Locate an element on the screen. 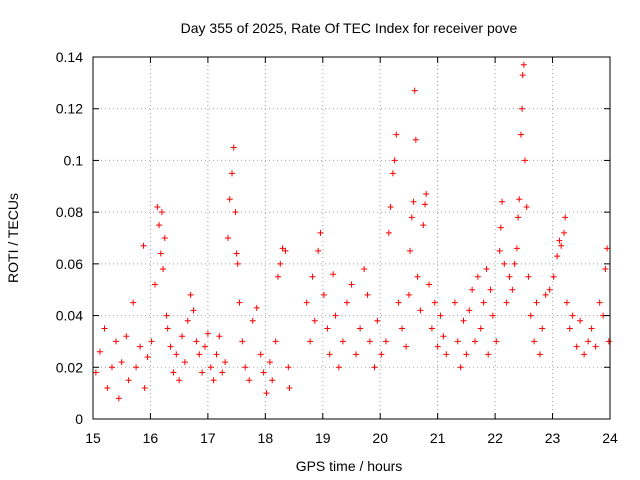 The width and height of the screenshot is (640, 480). y-tick-label: 0.12 is located at coordinates (69, 109).